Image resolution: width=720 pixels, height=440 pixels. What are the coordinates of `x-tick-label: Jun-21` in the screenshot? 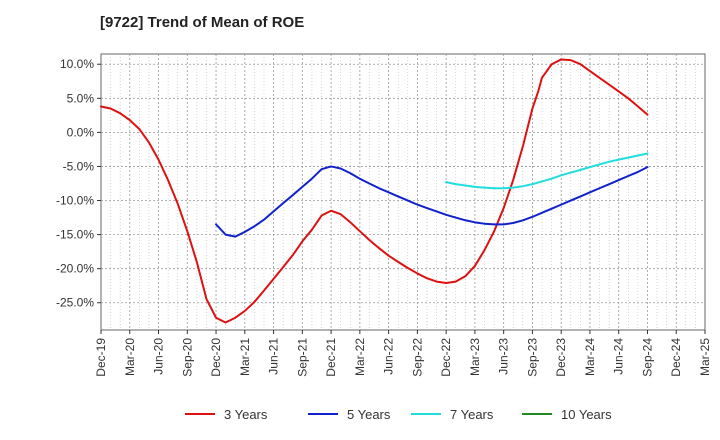 It's located at (274, 356).